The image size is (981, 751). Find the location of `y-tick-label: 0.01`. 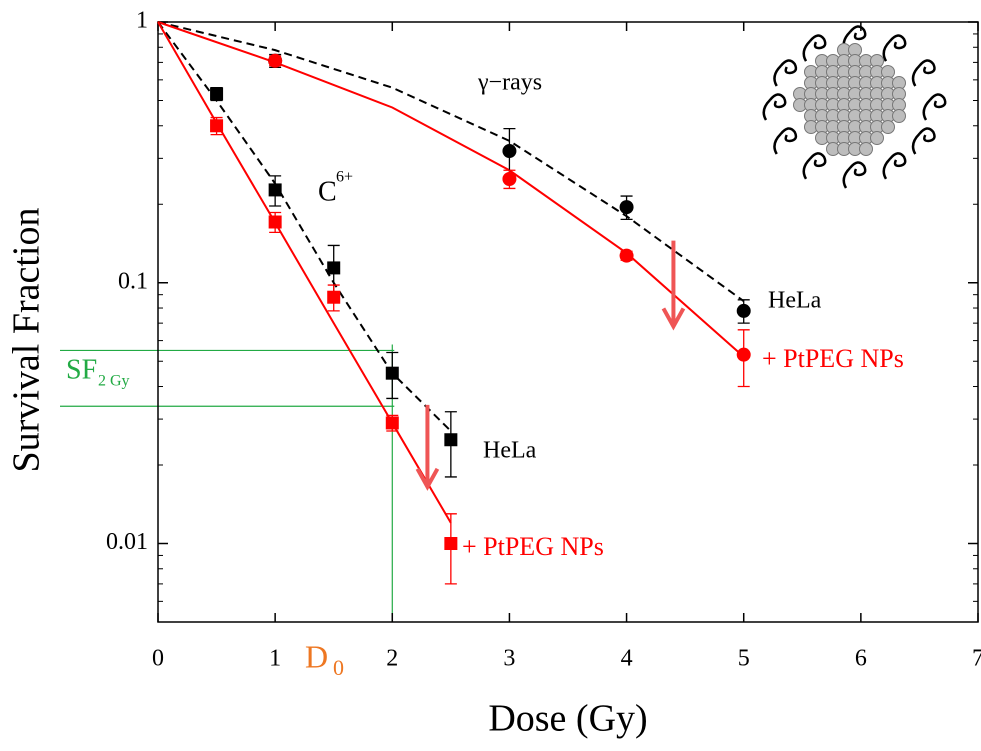

y-tick-label: 0.01 is located at coordinates (127, 542).